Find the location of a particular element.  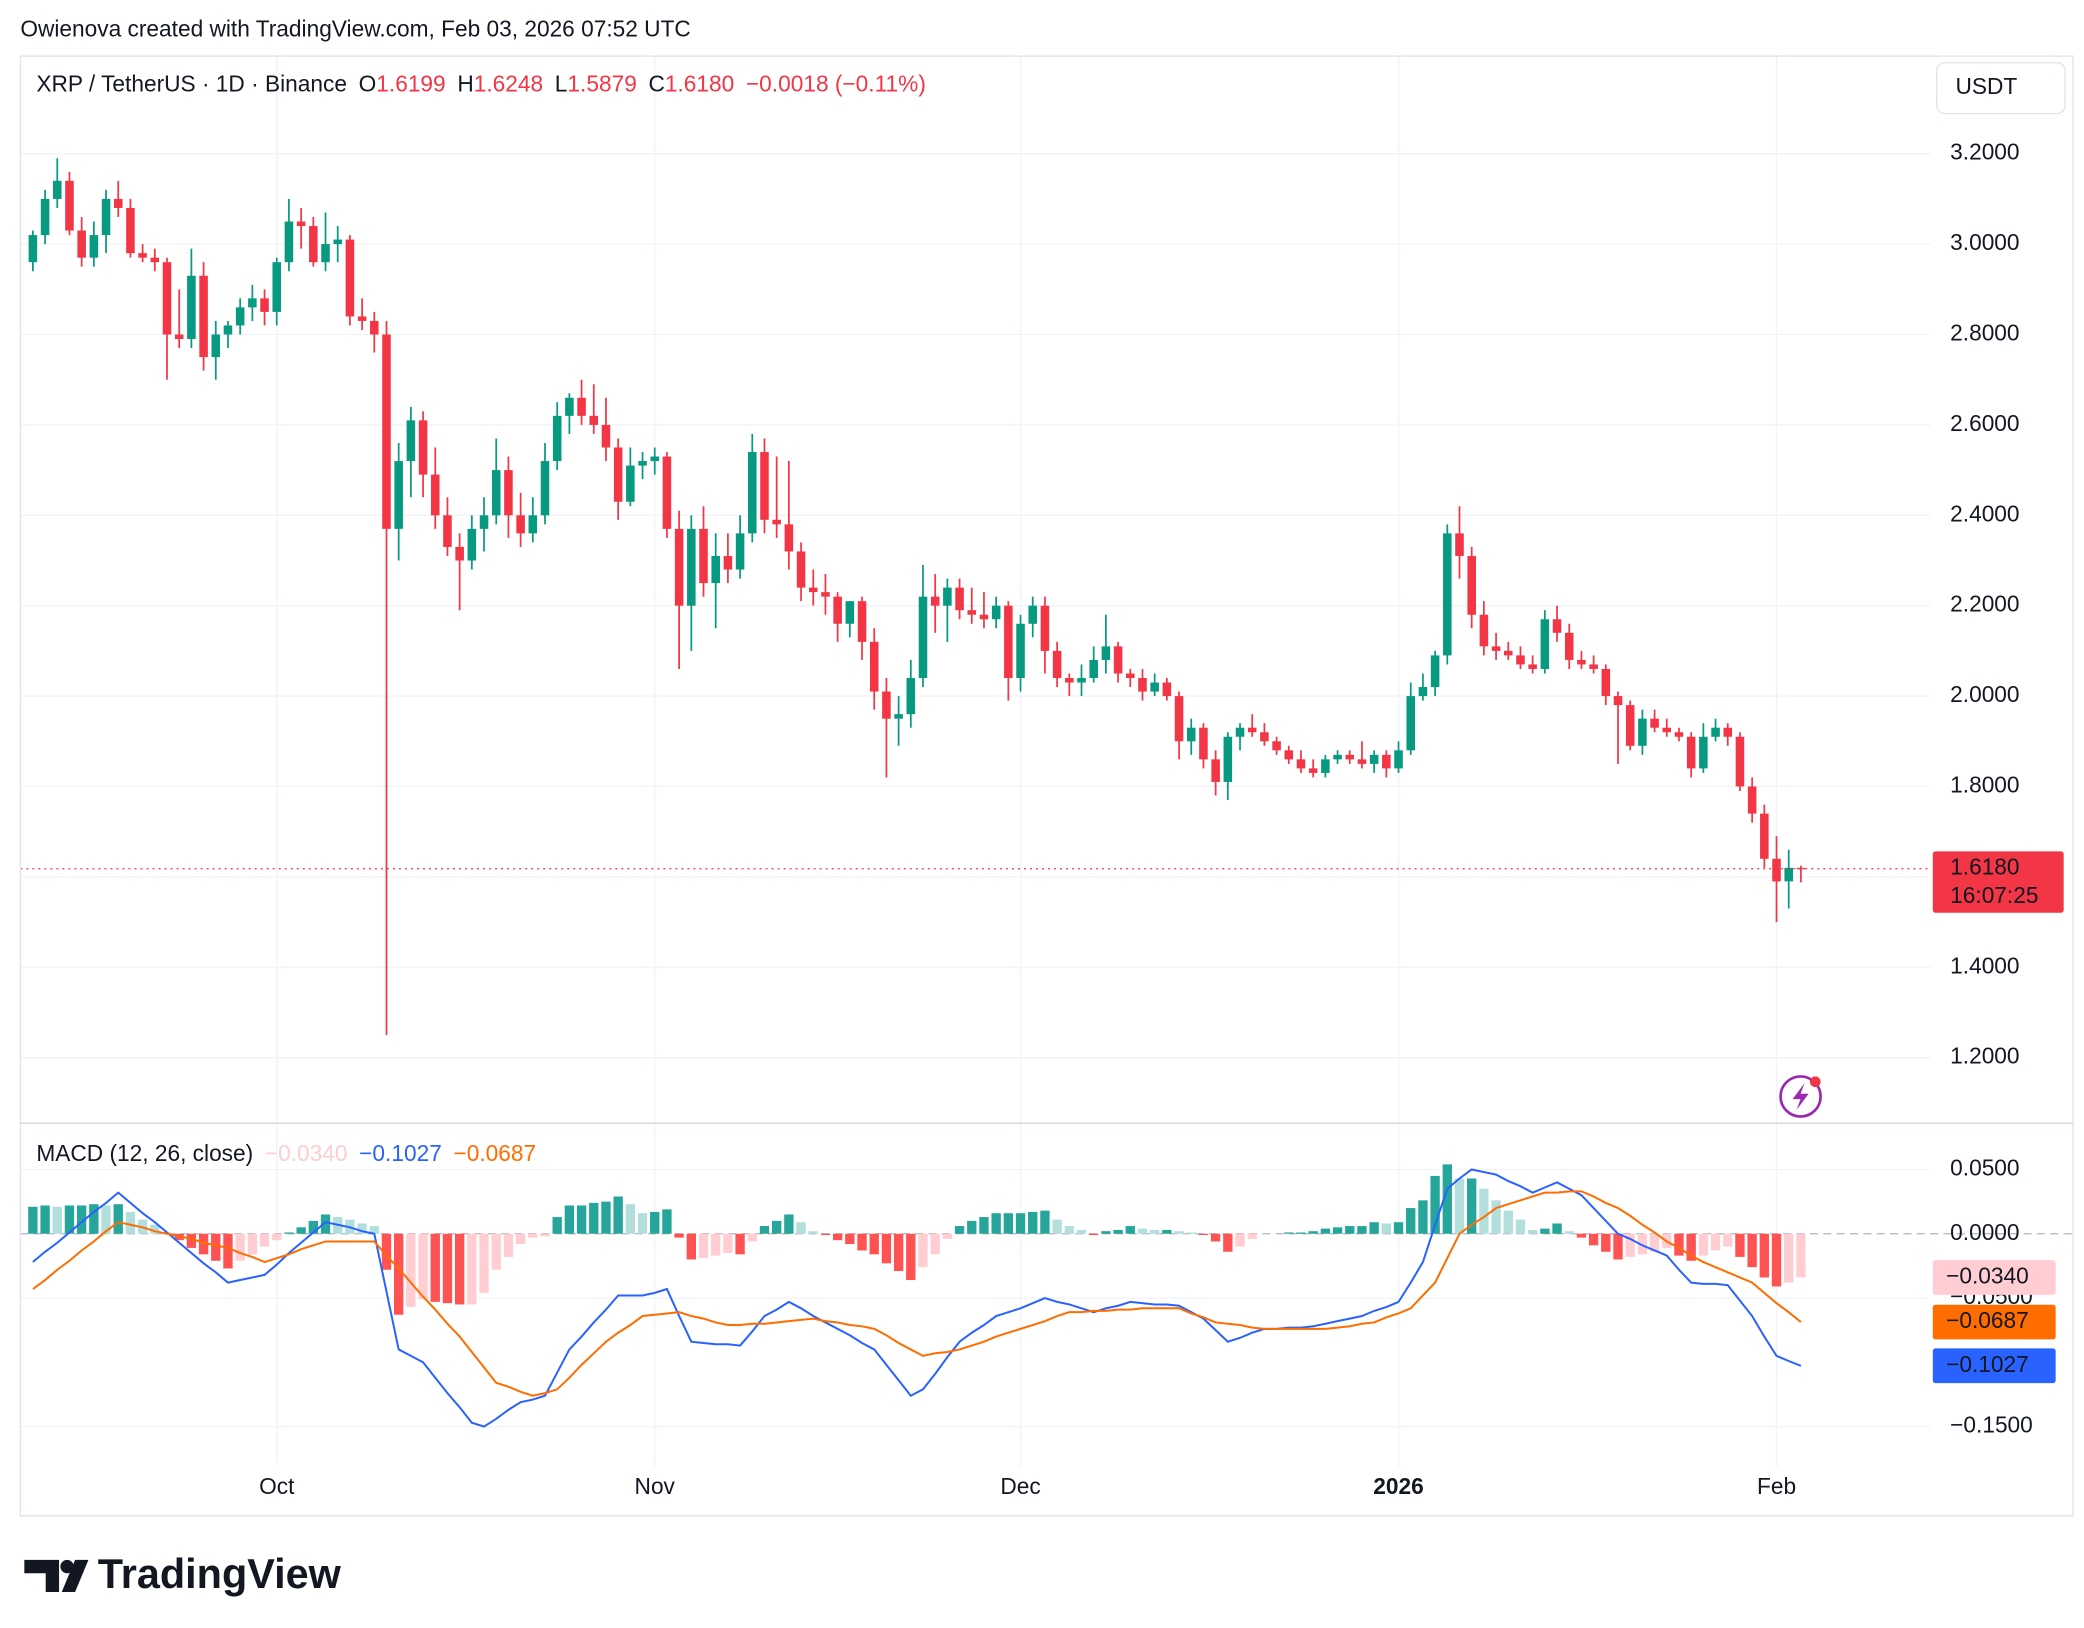

histogram-last: −0.0340 is located at coordinates (306, 1153).